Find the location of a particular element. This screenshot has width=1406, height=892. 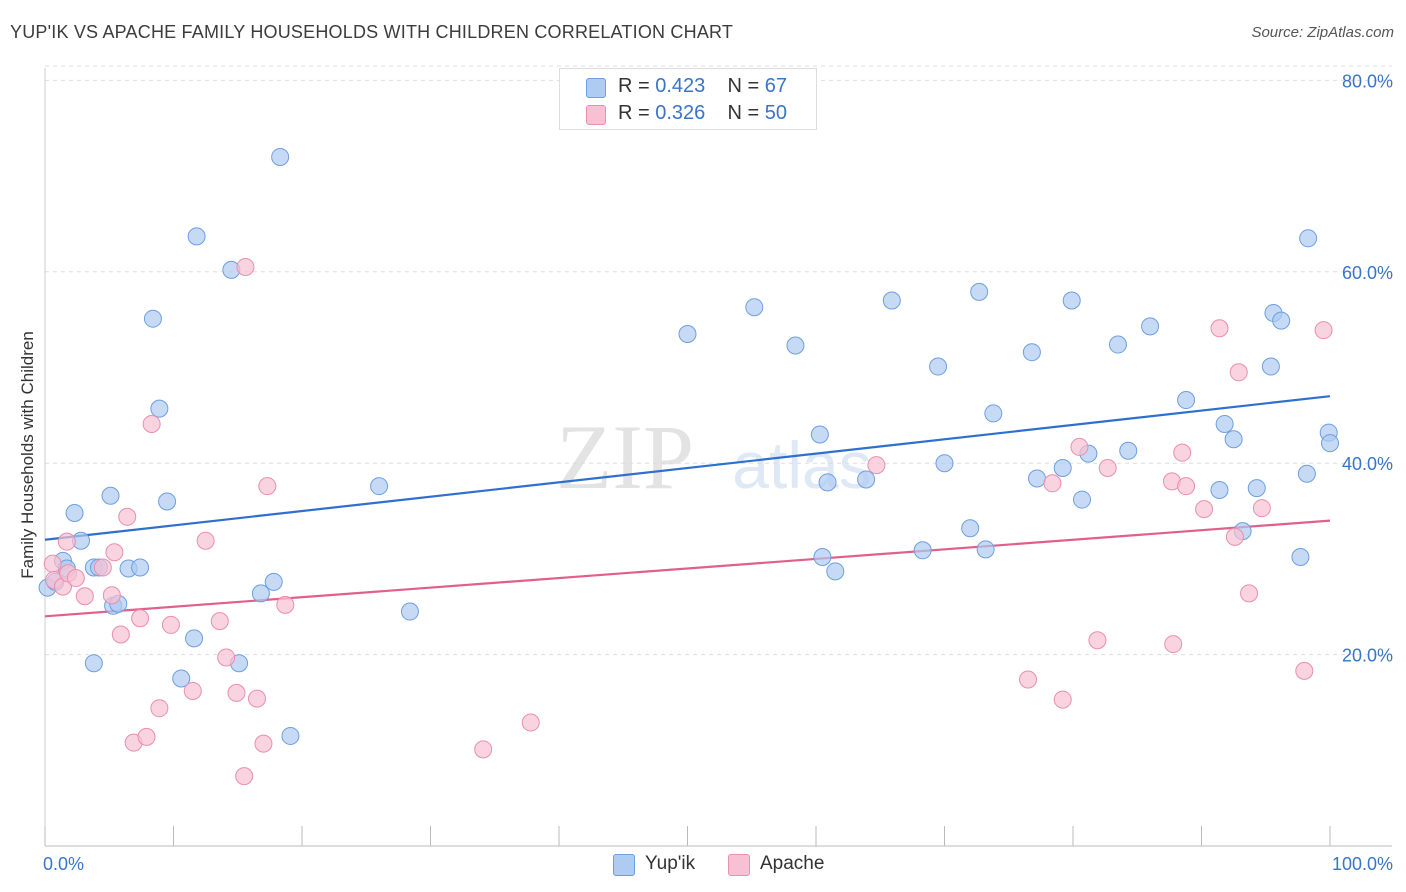

stats-box: R = 0.423 N = 67 R = 0.326 N = 50 is located at coordinates (688, 99).